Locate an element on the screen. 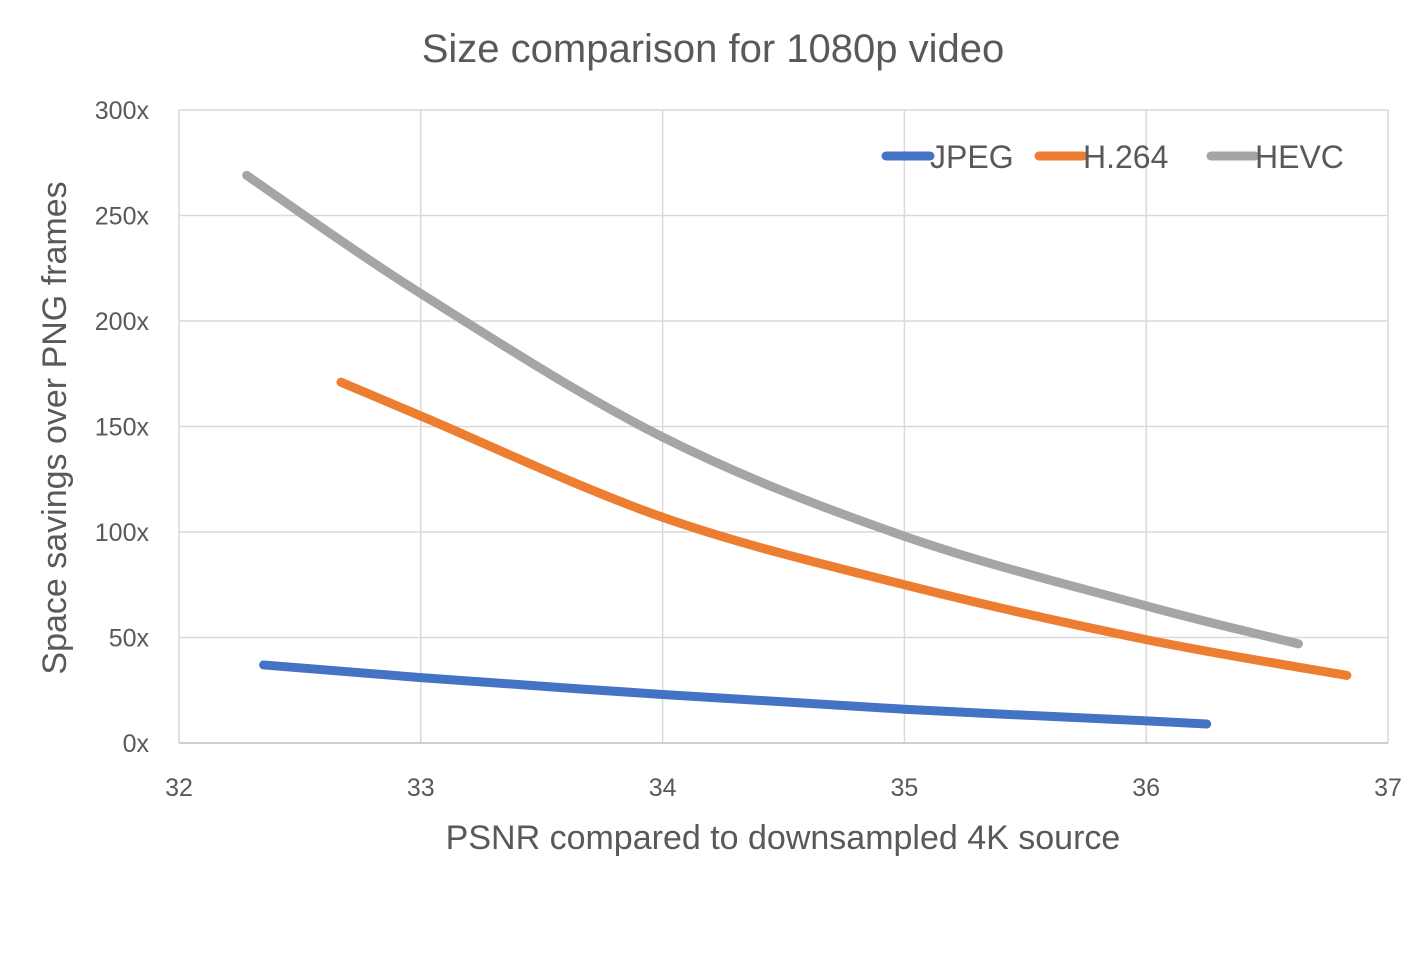  x-axis-title: PSNR compared to downsampled 4K source is located at coordinates (783, 838).